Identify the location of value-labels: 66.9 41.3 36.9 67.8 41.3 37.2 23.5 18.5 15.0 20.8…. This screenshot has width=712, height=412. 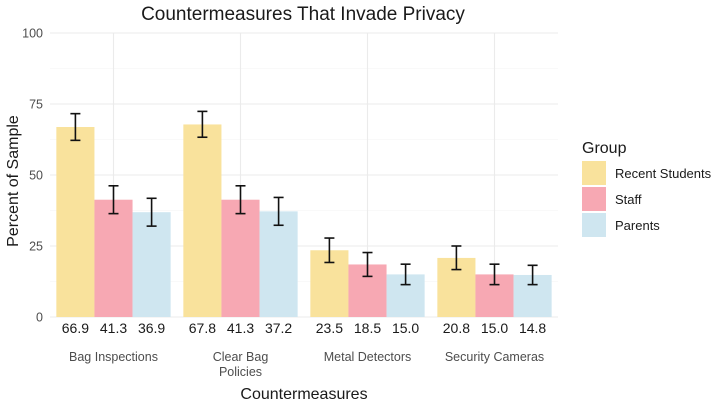
(304, 328).